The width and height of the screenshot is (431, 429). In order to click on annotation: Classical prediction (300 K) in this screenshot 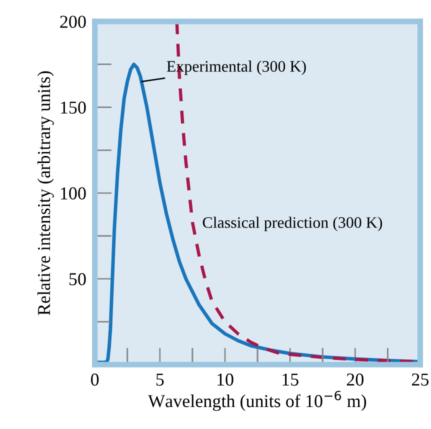, I will do `click(292, 224)`.